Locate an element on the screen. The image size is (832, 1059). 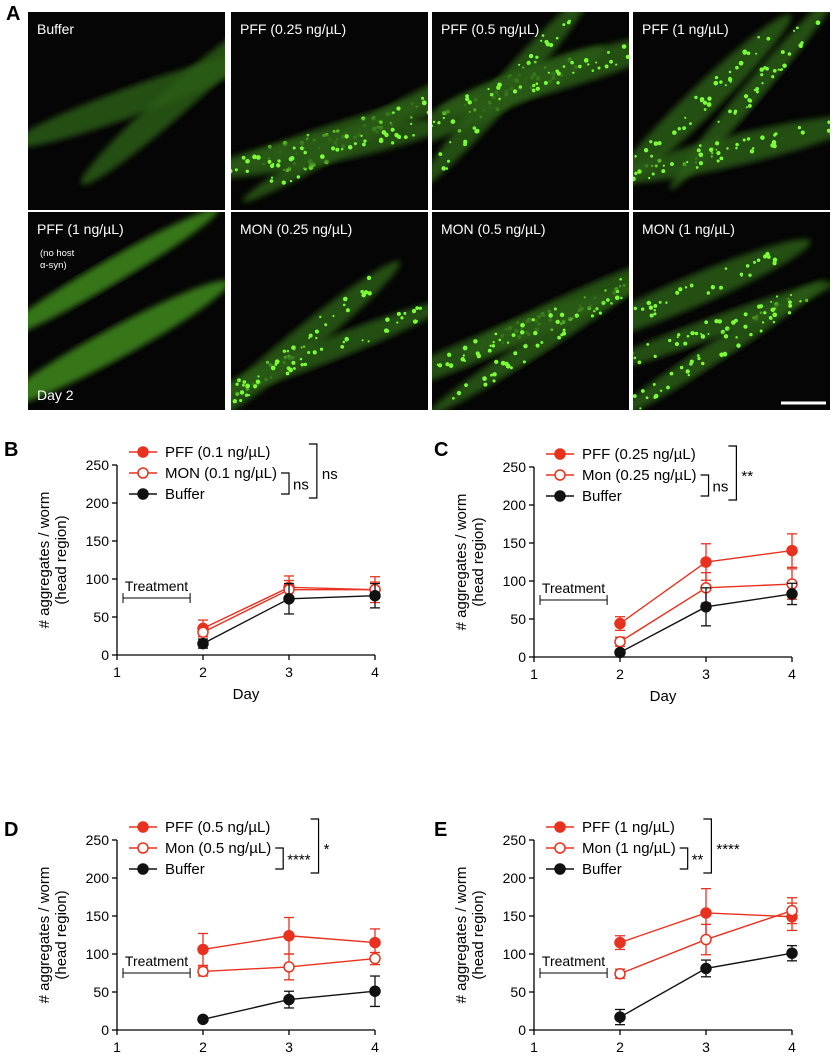
legend-label: PFF (0.1 ng/µL) is located at coordinates (217, 452).